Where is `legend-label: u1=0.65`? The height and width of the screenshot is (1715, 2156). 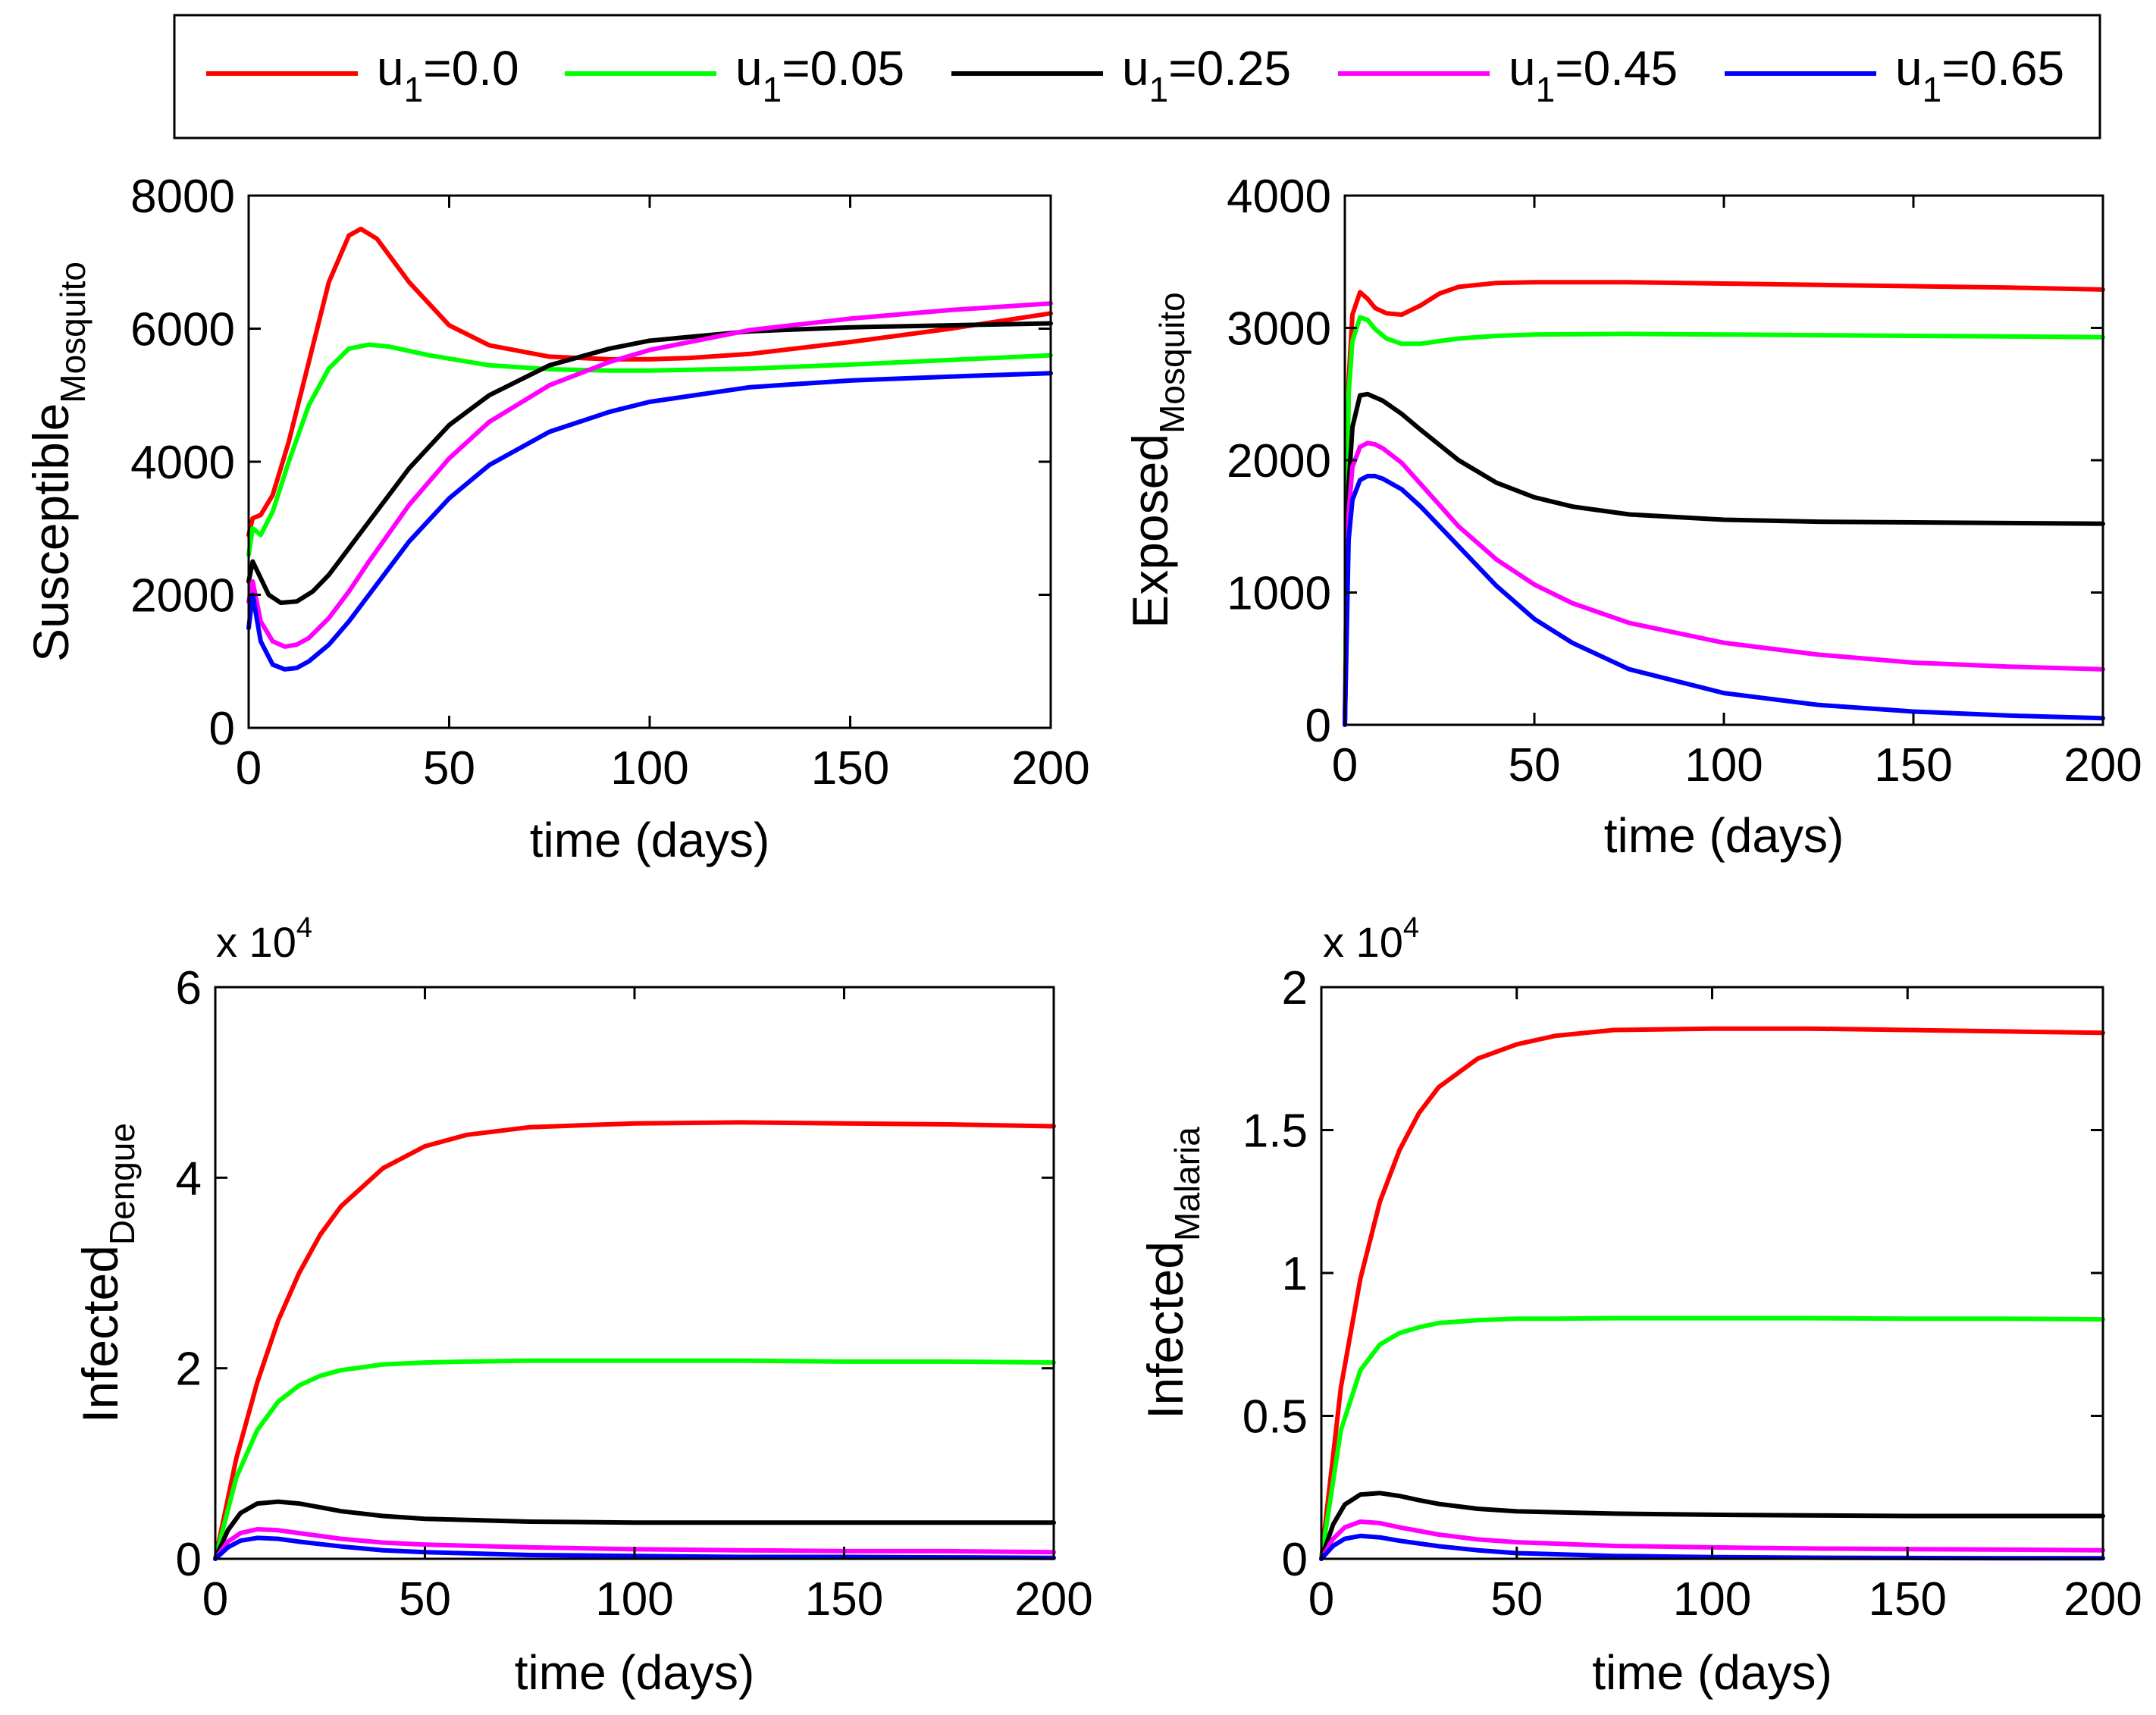
legend-label: u1=0.65 is located at coordinates (1979, 75).